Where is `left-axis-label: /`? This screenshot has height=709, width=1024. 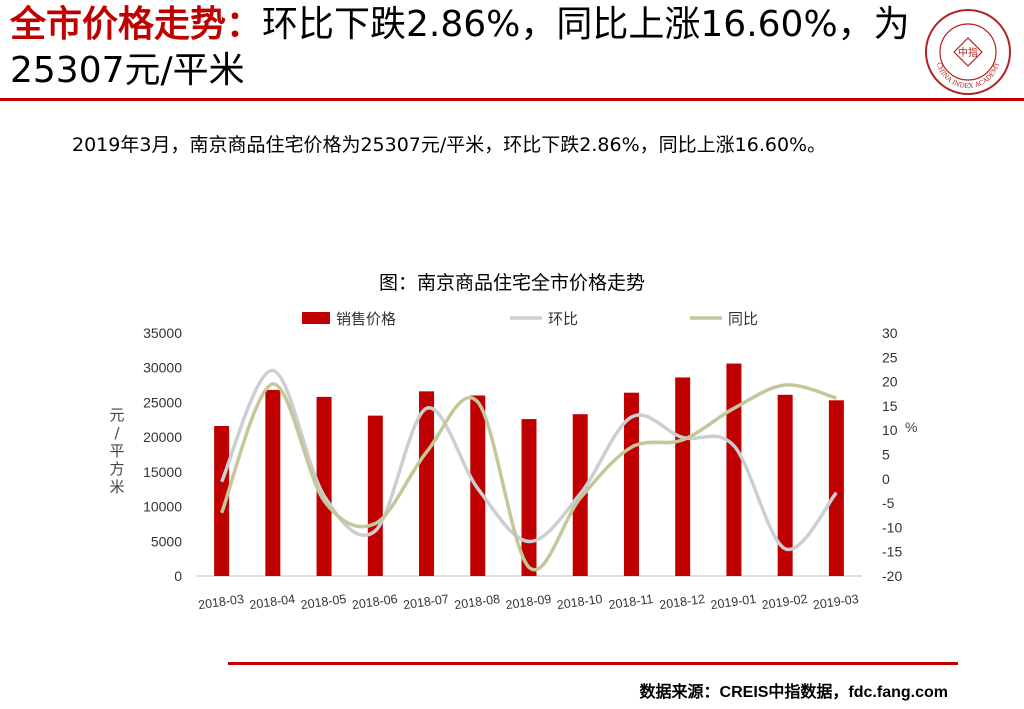
left-axis-label: / is located at coordinates (117, 433).